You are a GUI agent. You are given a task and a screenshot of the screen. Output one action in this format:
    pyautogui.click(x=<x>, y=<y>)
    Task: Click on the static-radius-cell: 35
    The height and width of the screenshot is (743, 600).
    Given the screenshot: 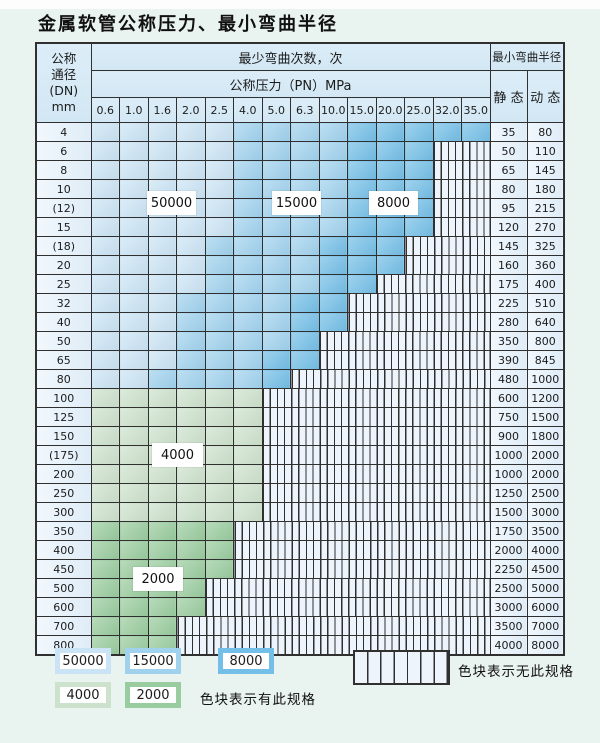 What is the action you would take?
    pyautogui.click(x=508, y=132)
    